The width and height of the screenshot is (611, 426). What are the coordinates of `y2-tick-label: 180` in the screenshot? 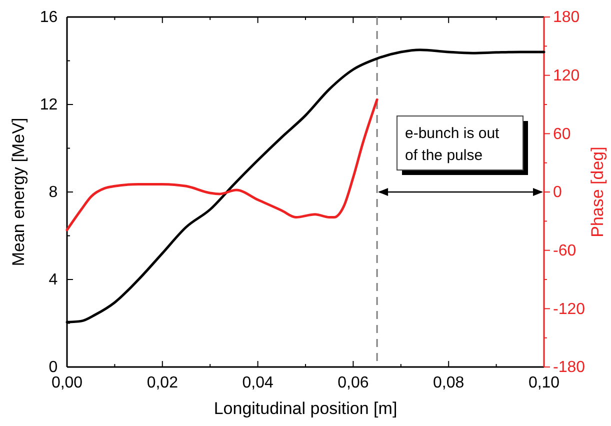 It's located at (566, 17).